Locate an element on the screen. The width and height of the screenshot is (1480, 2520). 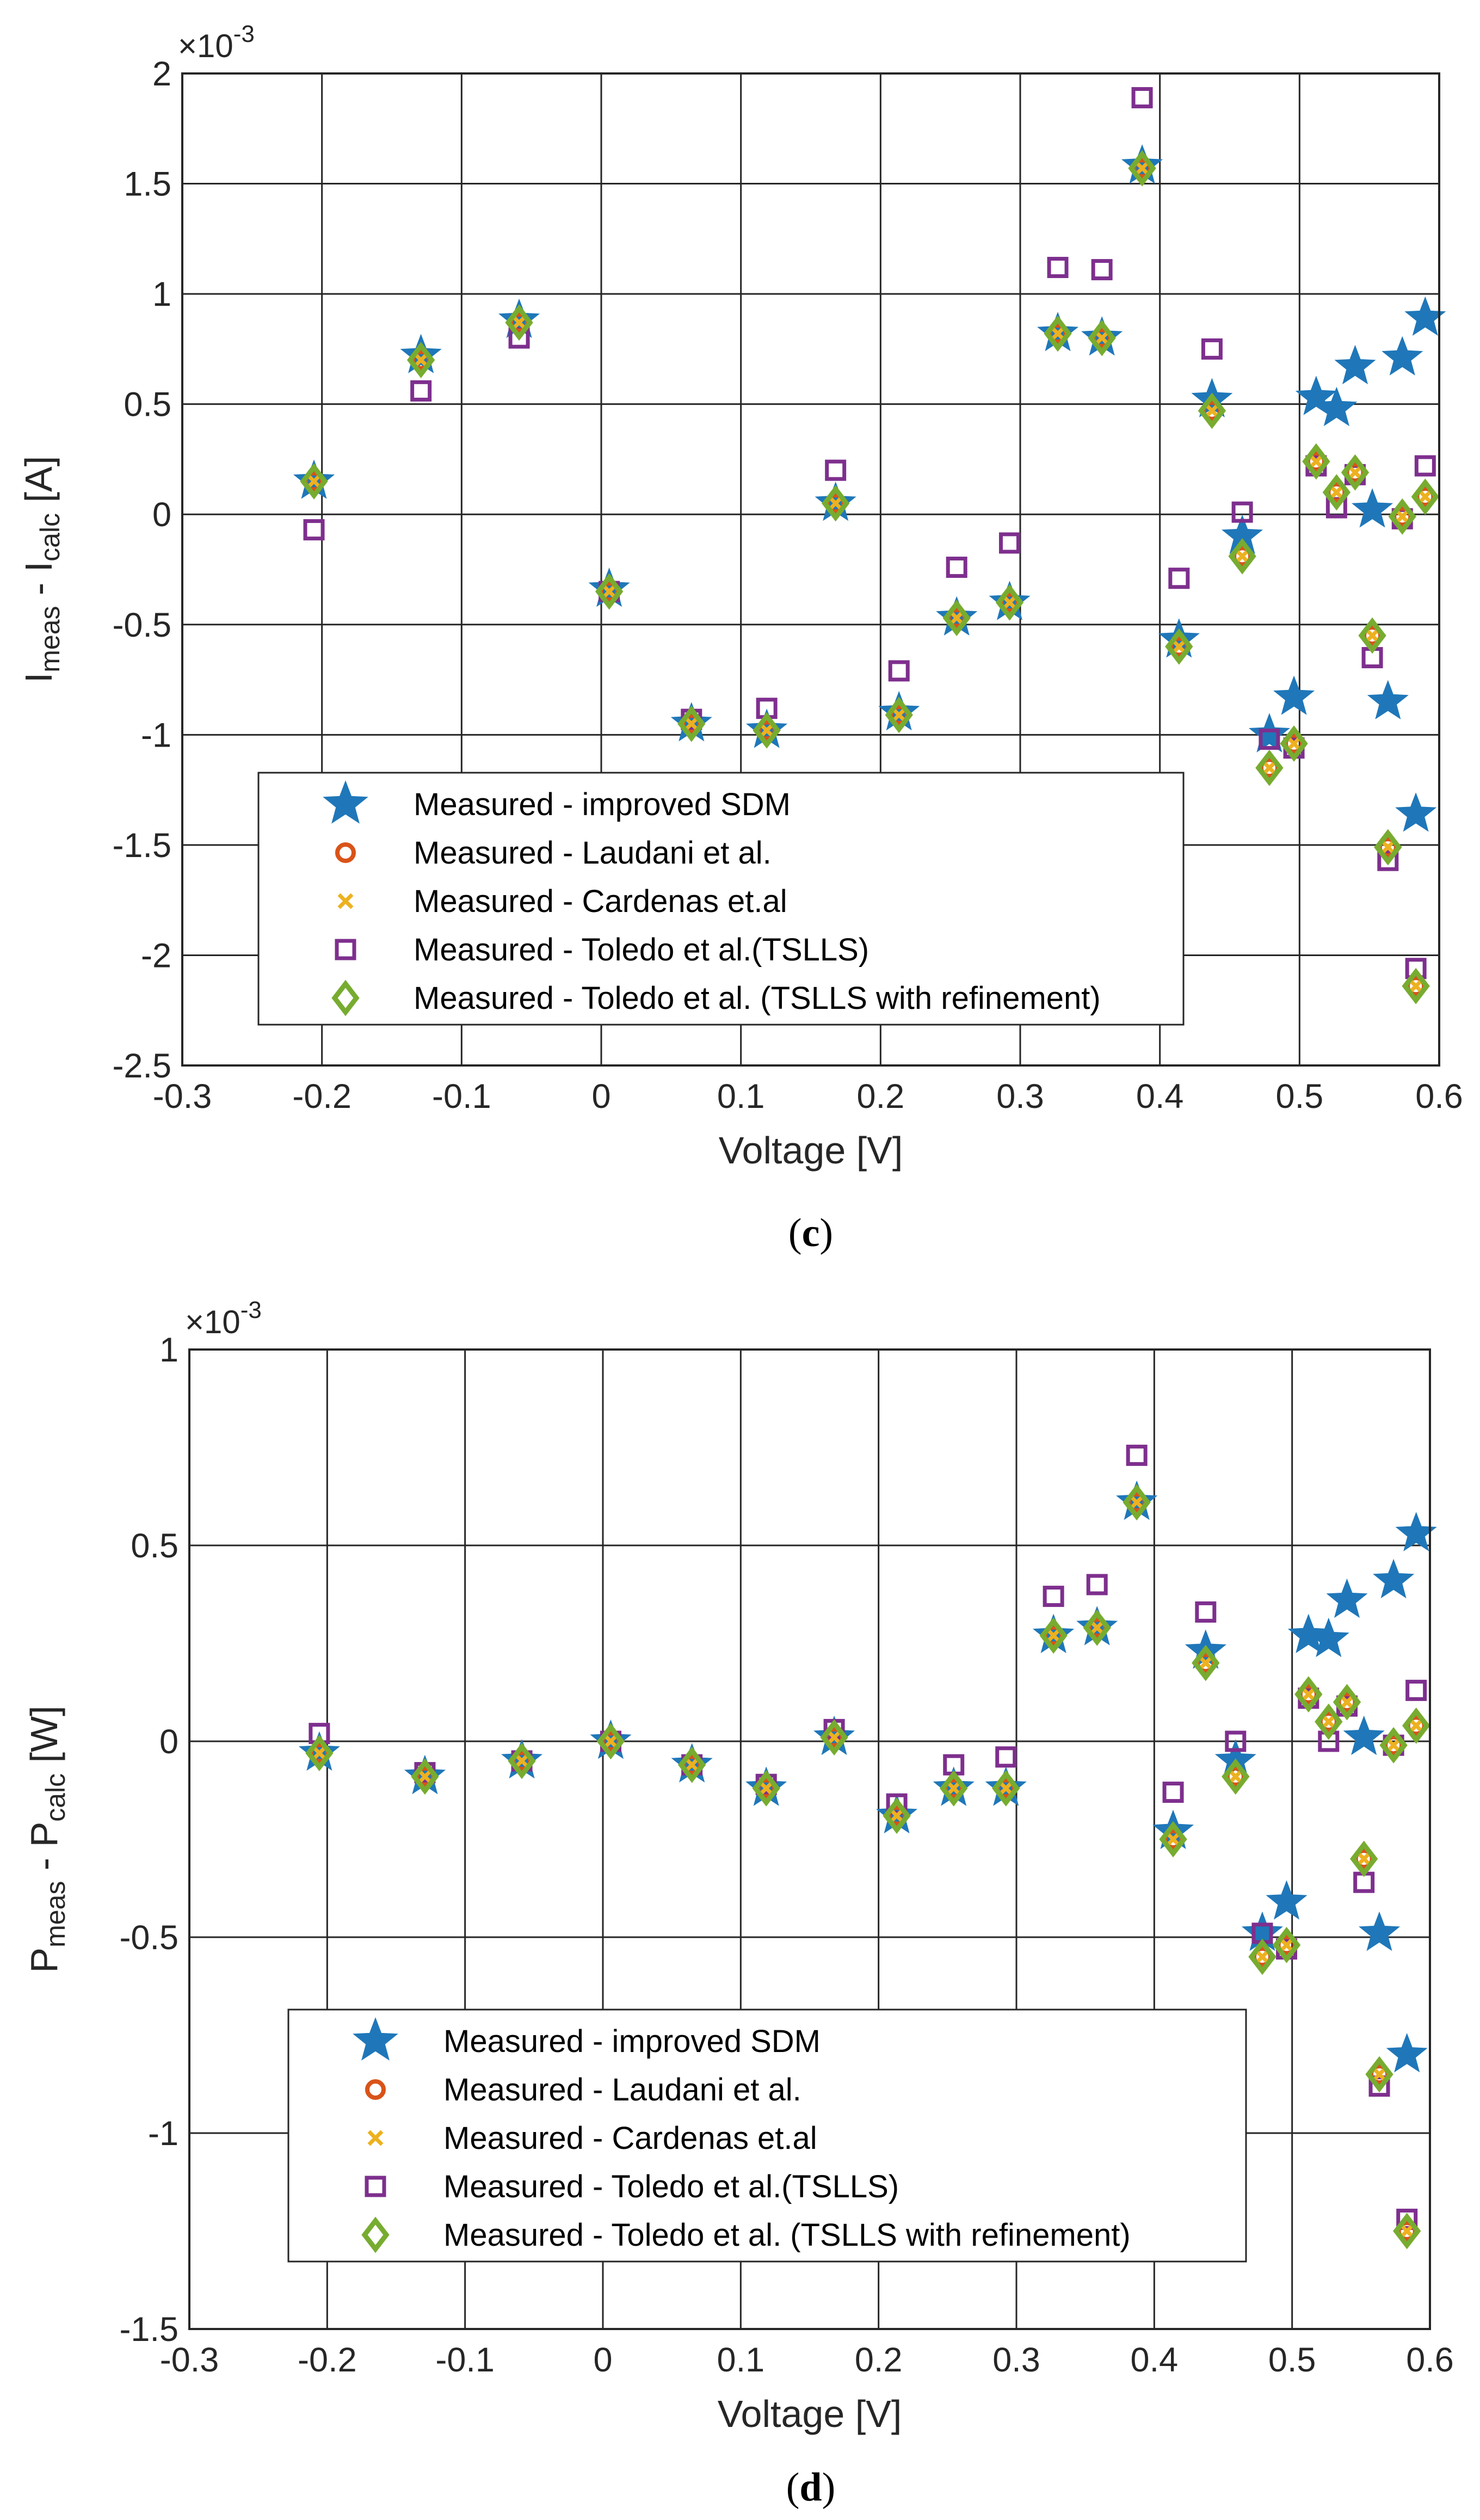
y-tick-label: 1.5 is located at coordinates (147, 184).